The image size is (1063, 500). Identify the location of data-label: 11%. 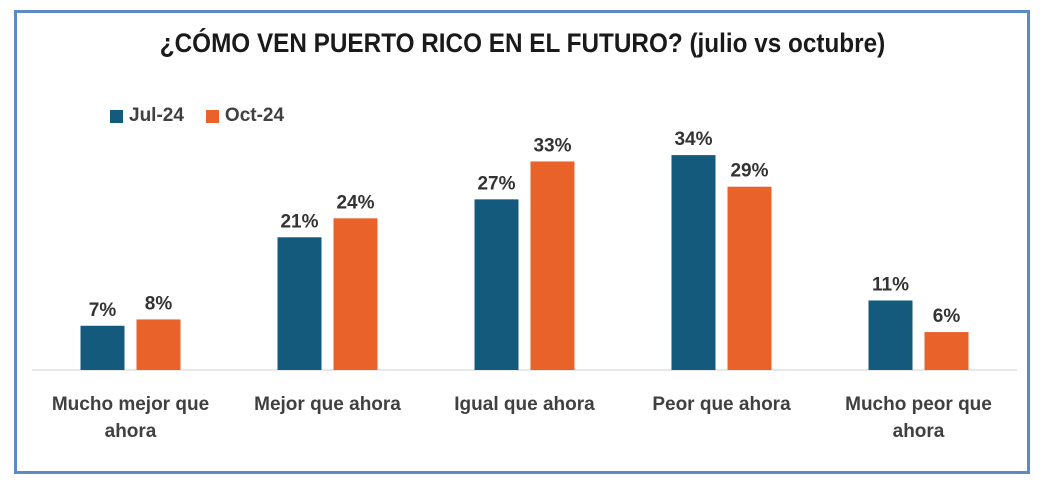
(890, 284).